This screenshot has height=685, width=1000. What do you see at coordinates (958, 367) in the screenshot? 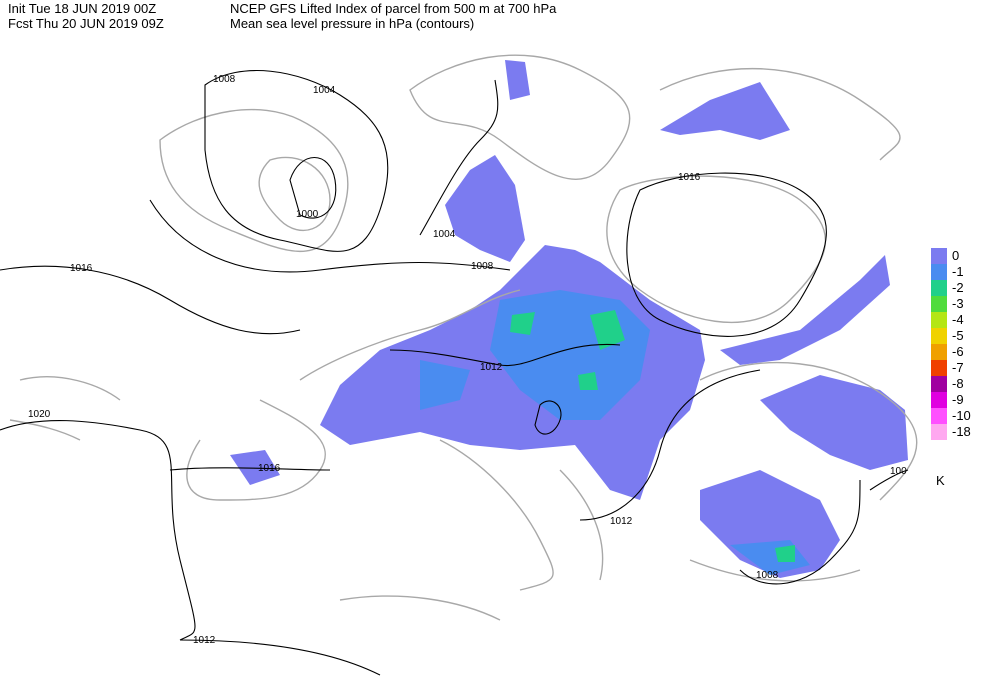
I see `legend-label: -7` at bounding box center [958, 367].